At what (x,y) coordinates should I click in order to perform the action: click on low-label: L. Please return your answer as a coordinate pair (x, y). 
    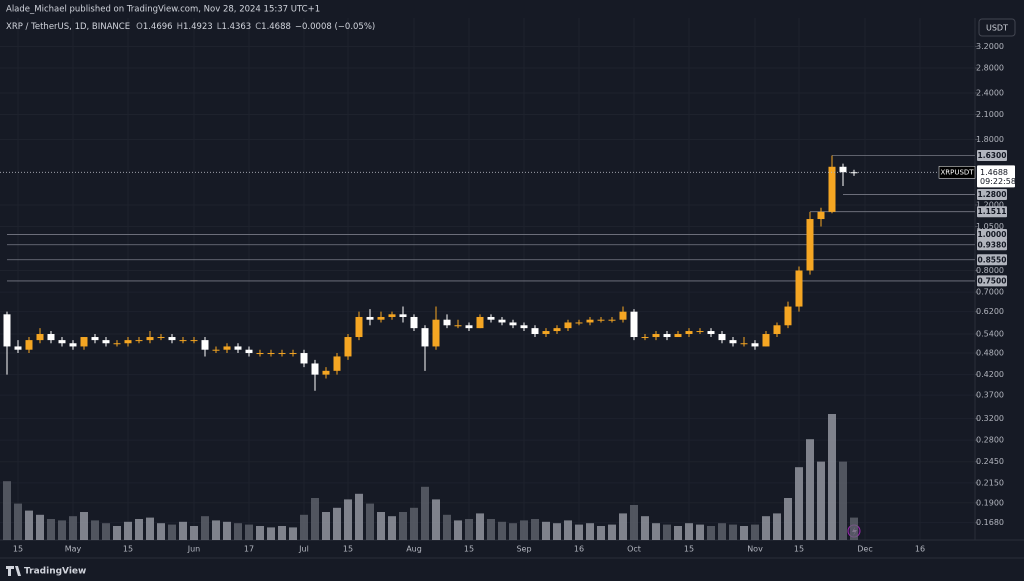
    Looking at the image, I should click on (219, 27).